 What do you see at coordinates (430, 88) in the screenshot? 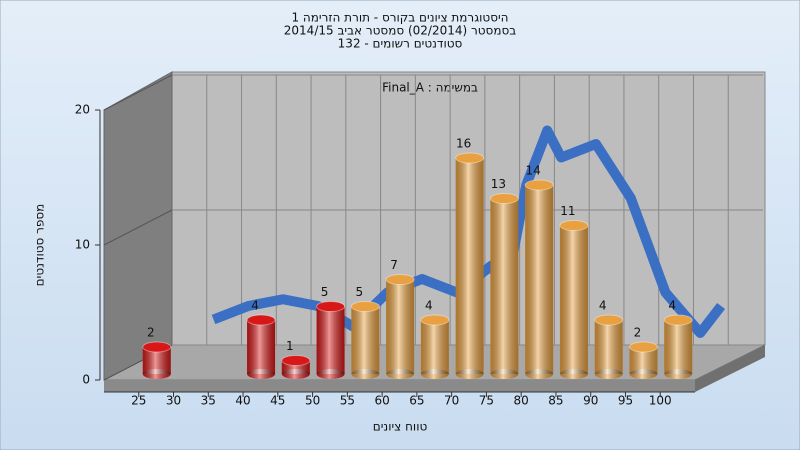
I see `annotation: Final_A : במשימה` at bounding box center [430, 88].